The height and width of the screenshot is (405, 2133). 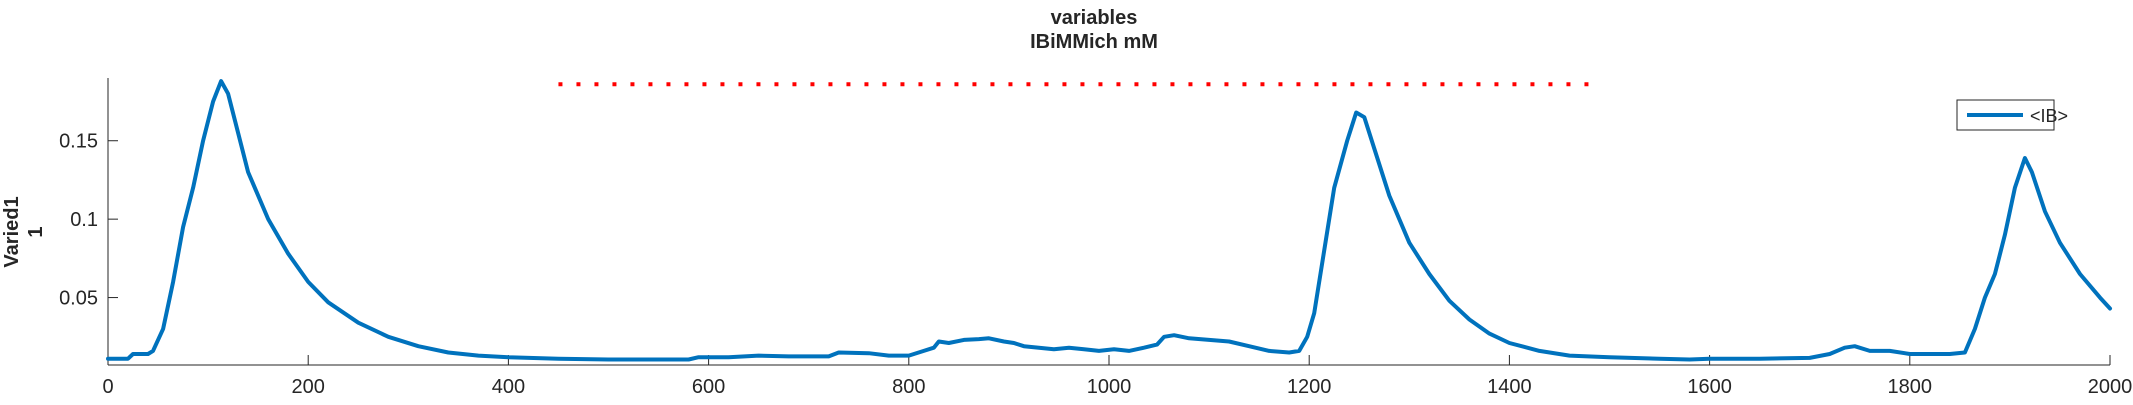 What do you see at coordinates (1109, 387) in the screenshot?
I see `x-tick-label: 1000` at bounding box center [1109, 387].